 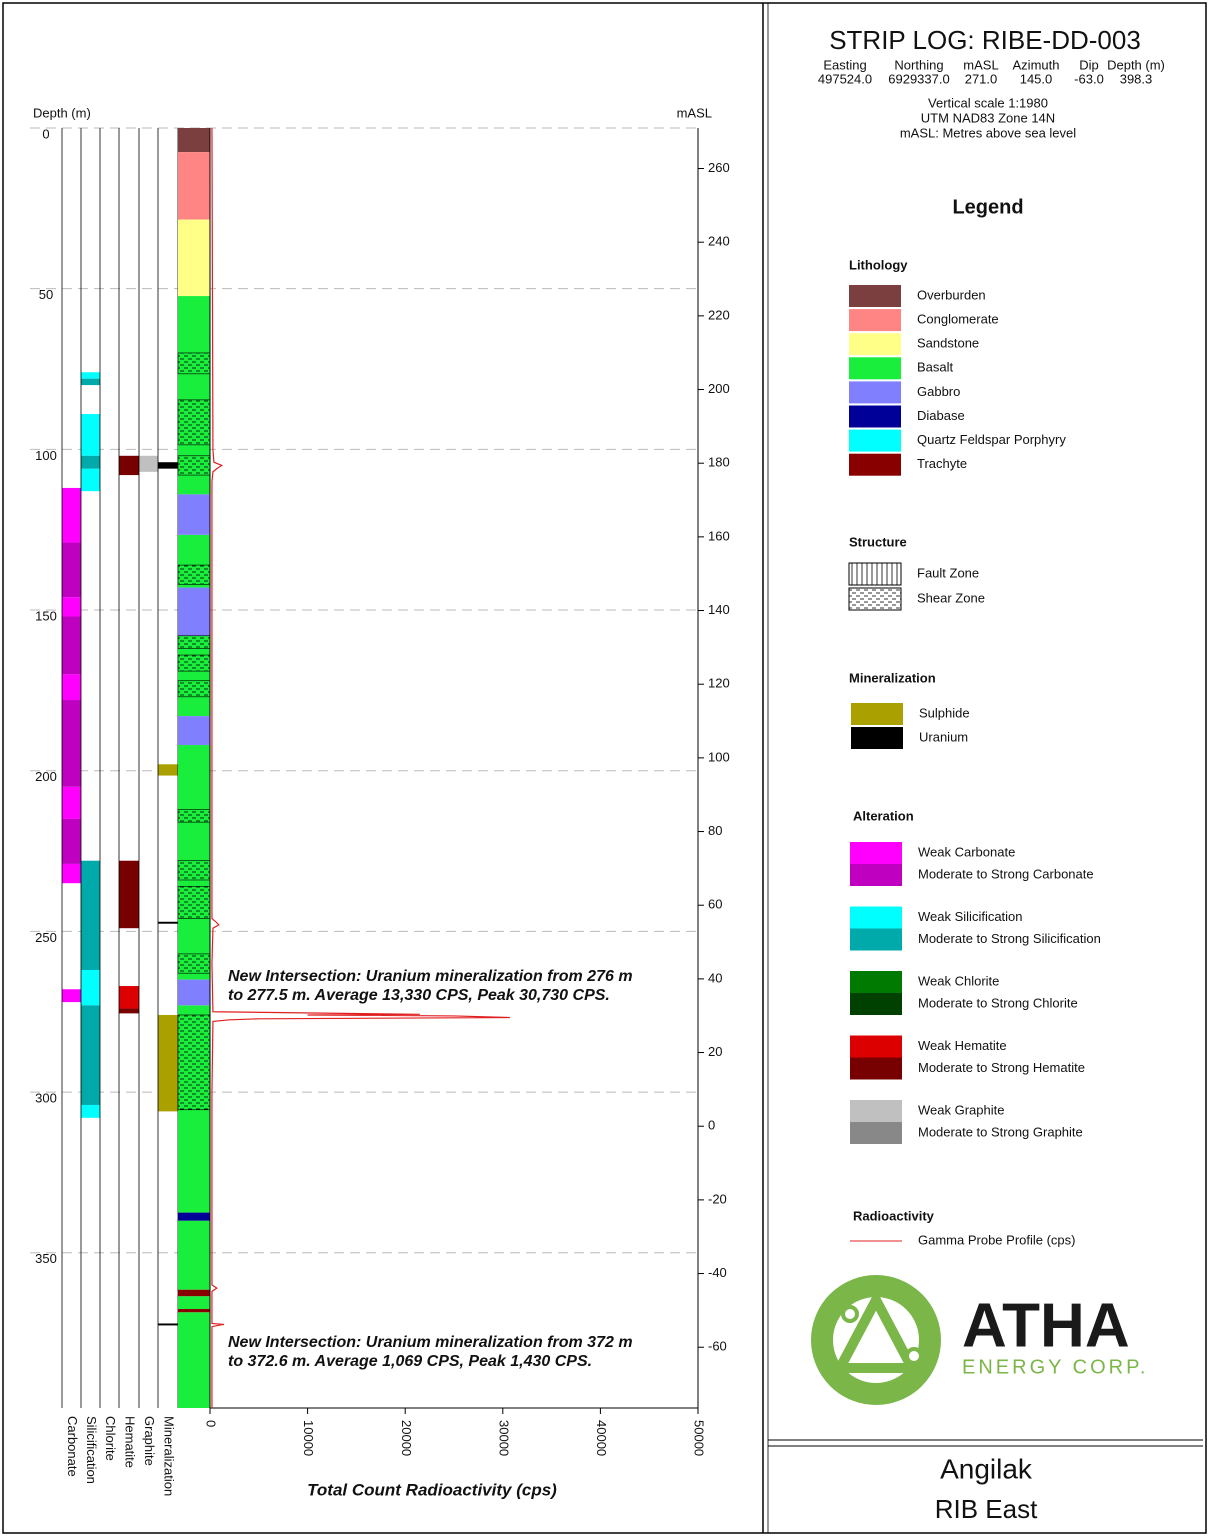 What do you see at coordinates (91, 1450) in the screenshot?
I see `column-label: Silicification` at bounding box center [91, 1450].